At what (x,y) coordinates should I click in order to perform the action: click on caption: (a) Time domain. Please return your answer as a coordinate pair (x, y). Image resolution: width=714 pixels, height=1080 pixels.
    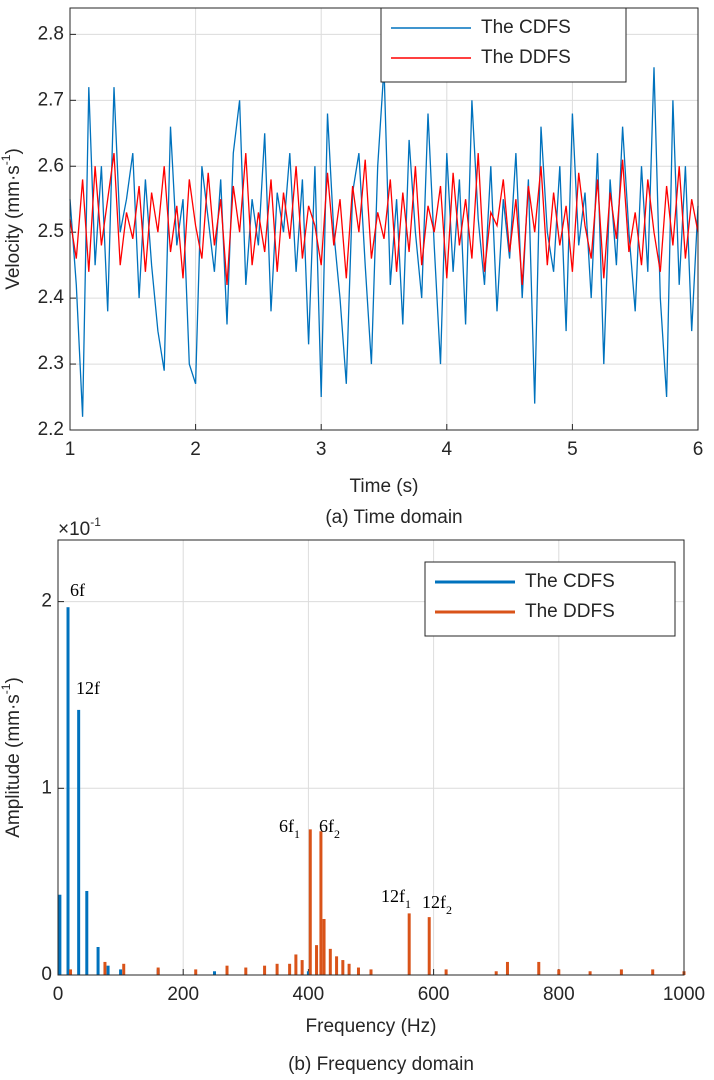
    Looking at the image, I should click on (393, 517).